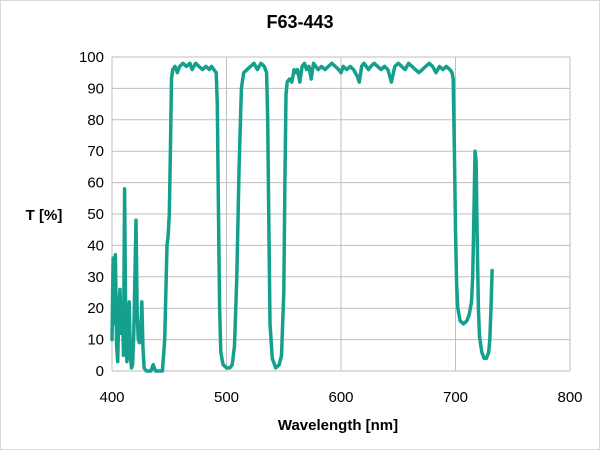 Image resolution: width=600 pixels, height=450 pixels. What do you see at coordinates (95, 308) in the screenshot?
I see `y-tick-label-20: 20` at bounding box center [95, 308].